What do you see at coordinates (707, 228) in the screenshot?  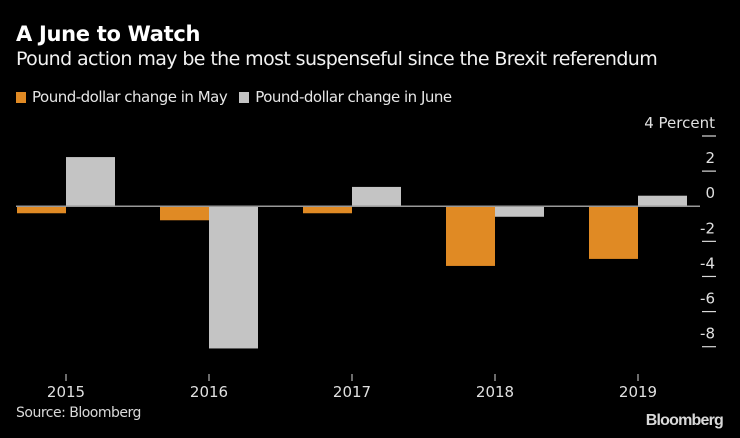 I see `y-tick-label: -2` at bounding box center [707, 228].